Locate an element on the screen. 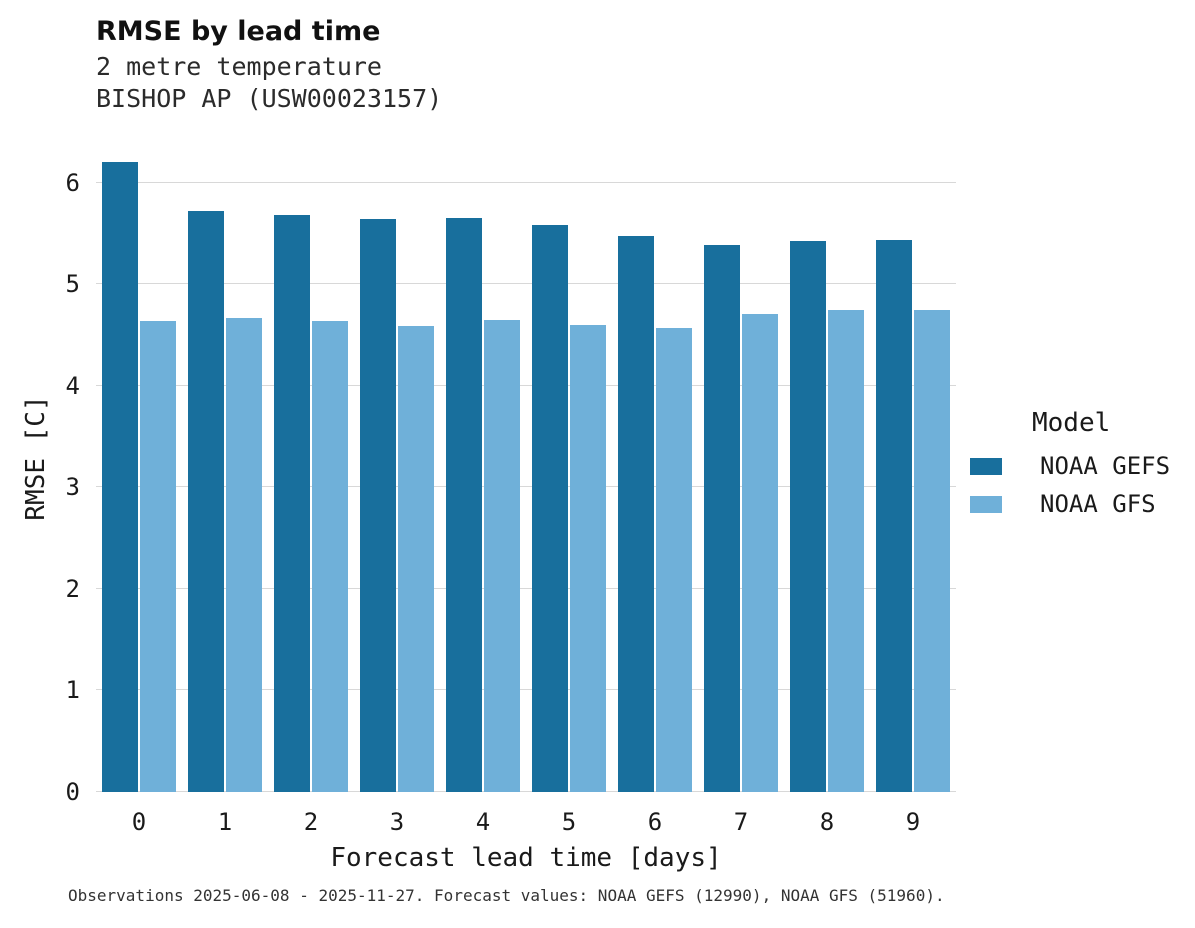  legend-label-noaa-gfs: NOAA GFS is located at coordinates (1098, 504).